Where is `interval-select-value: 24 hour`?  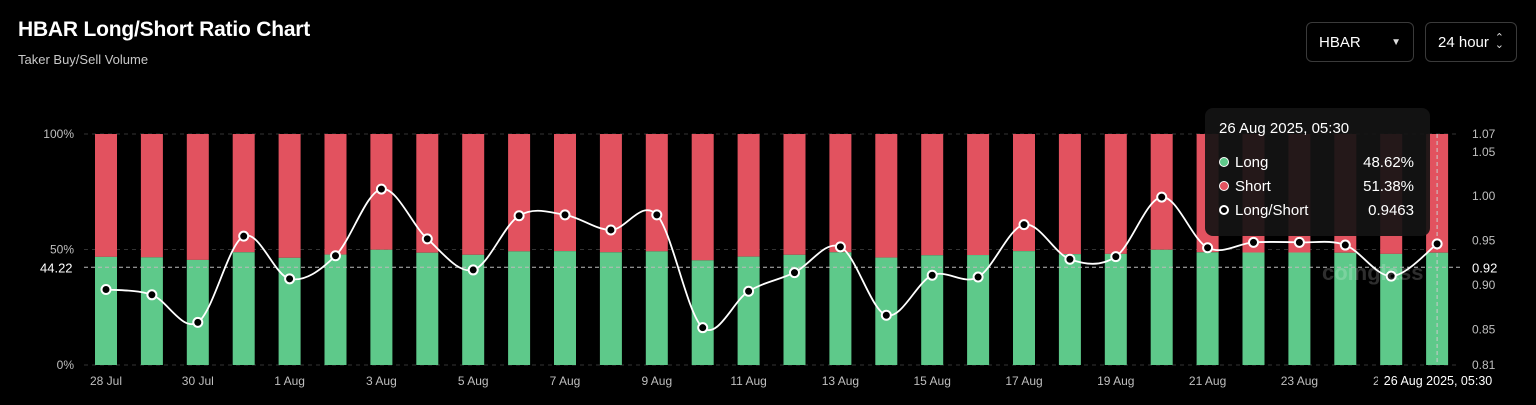 interval-select-value: 24 hour is located at coordinates (1463, 42).